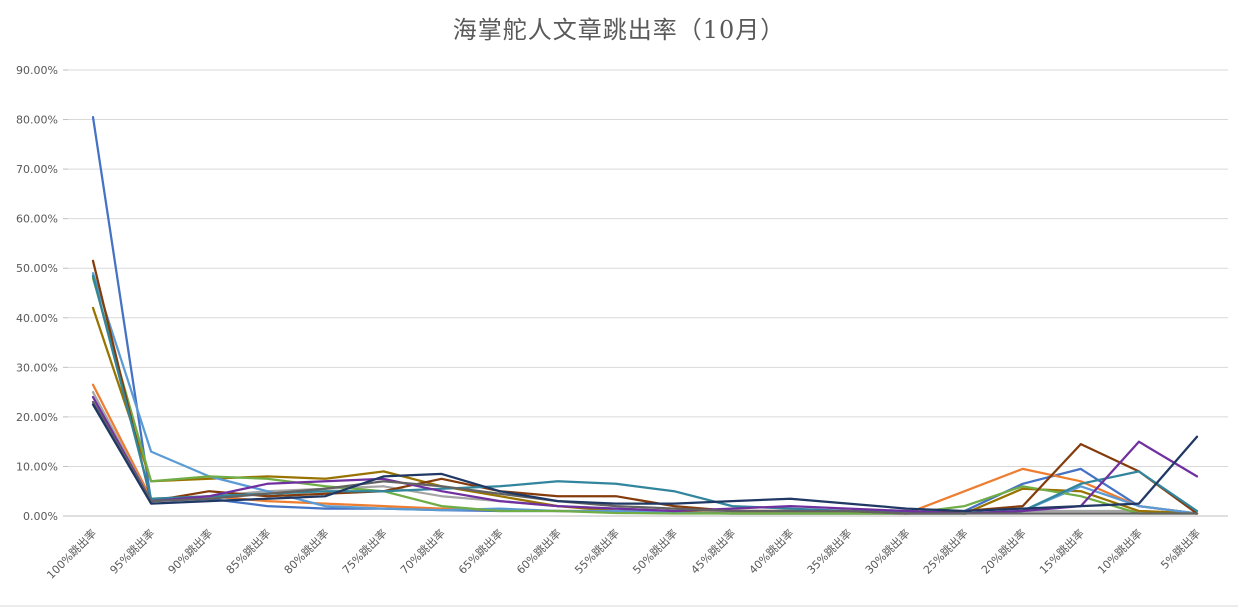  Describe the element at coordinates (655, 551) in the screenshot. I see `x-tick-label: 50%跳出率` at that location.